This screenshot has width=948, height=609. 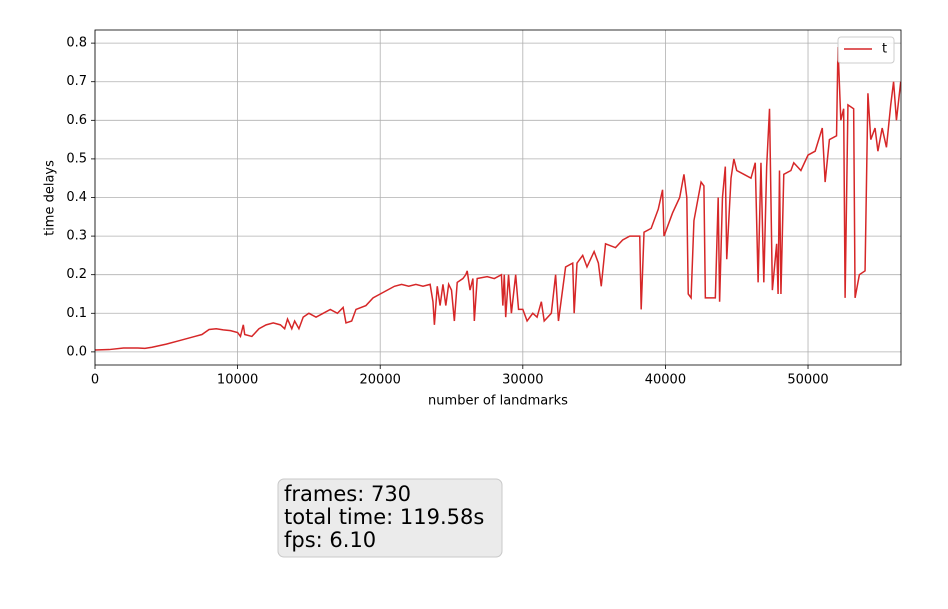 I want to click on y-tick-label: 0.8, so click(x=76, y=43).